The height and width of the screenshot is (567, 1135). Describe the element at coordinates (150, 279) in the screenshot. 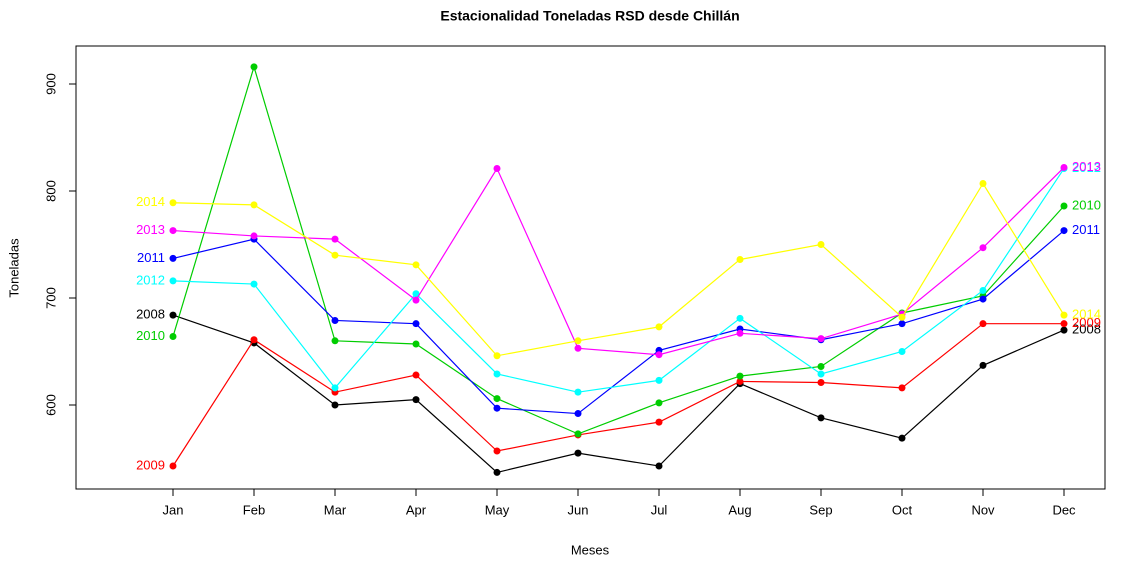

I see `series-label-left: 2012` at that location.